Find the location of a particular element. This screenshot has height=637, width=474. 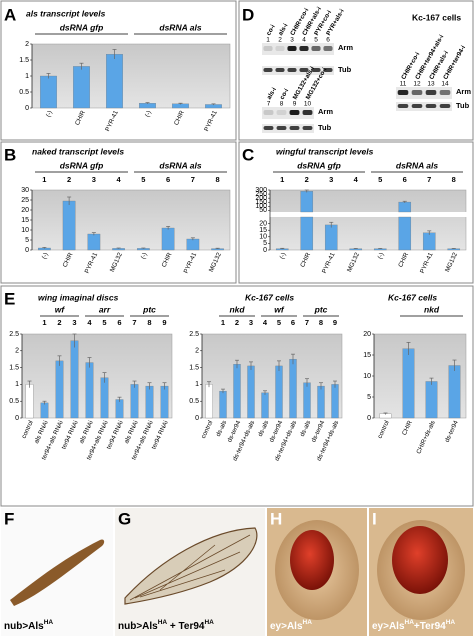

y-tick-label: 200 is located at coordinates (261, 198).